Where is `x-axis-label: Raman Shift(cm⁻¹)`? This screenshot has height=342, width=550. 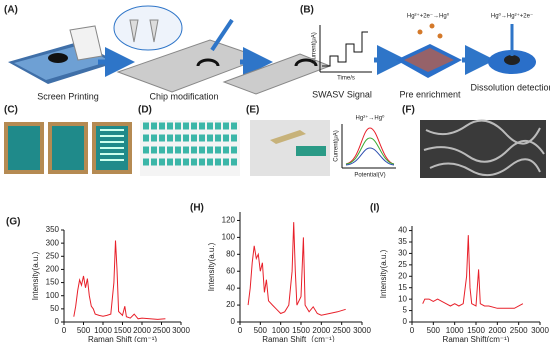 x-axis-label: Raman Shift(cm⁻¹) is located at coordinates (476, 338).